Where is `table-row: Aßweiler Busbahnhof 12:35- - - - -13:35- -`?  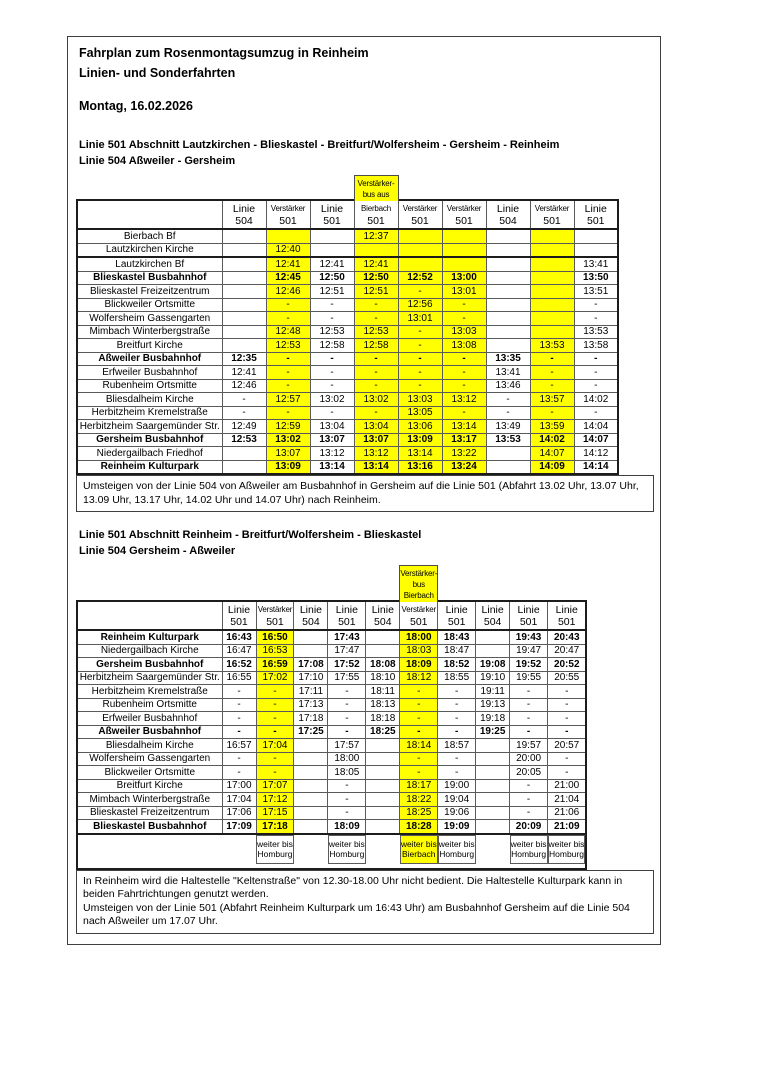 table-row: Aßweiler Busbahnhof 12:35- - - - -13:35- - is located at coordinates (347, 358).